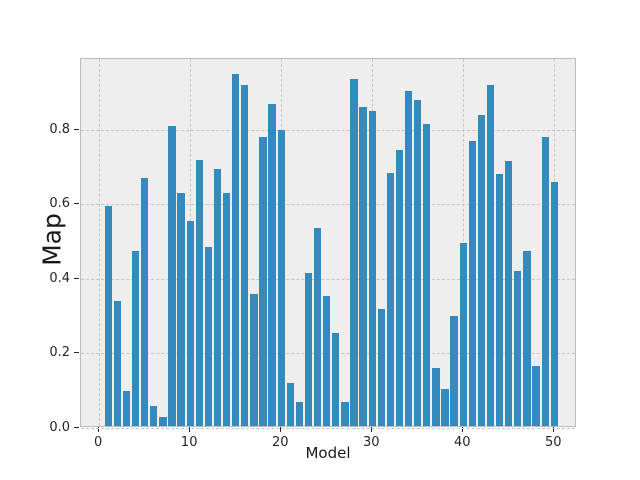 The height and width of the screenshot is (480, 640). Describe the element at coordinates (59, 353) in the screenshot. I see `y-tick-label: 0.2` at that location.